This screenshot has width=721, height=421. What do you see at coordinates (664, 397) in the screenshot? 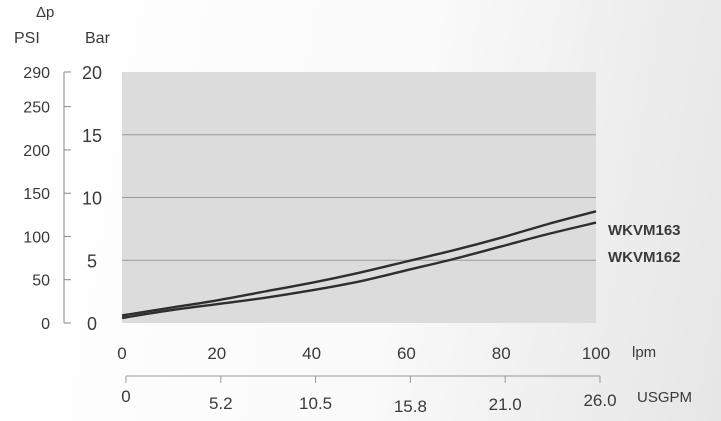
I see `usgpm-unit-label: USGPM` at bounding box center [664, 397].